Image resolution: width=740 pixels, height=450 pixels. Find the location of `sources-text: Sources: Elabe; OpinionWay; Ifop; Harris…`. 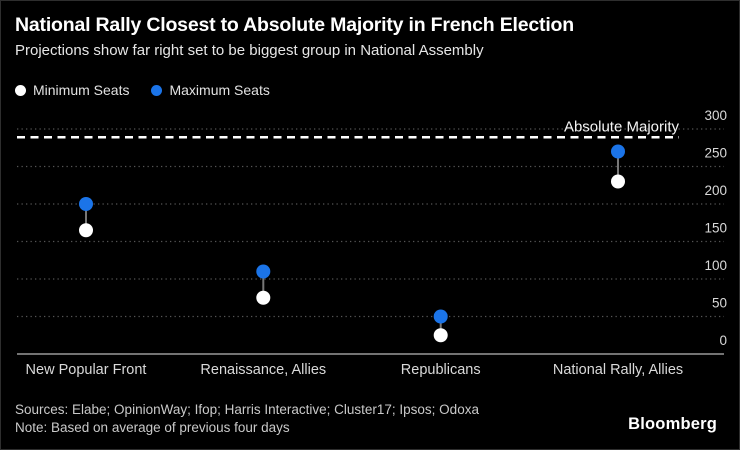

sources-text: Sources: Elabe; OpinionWay; Ifop; Harris… is located at coordinates (247, 409).